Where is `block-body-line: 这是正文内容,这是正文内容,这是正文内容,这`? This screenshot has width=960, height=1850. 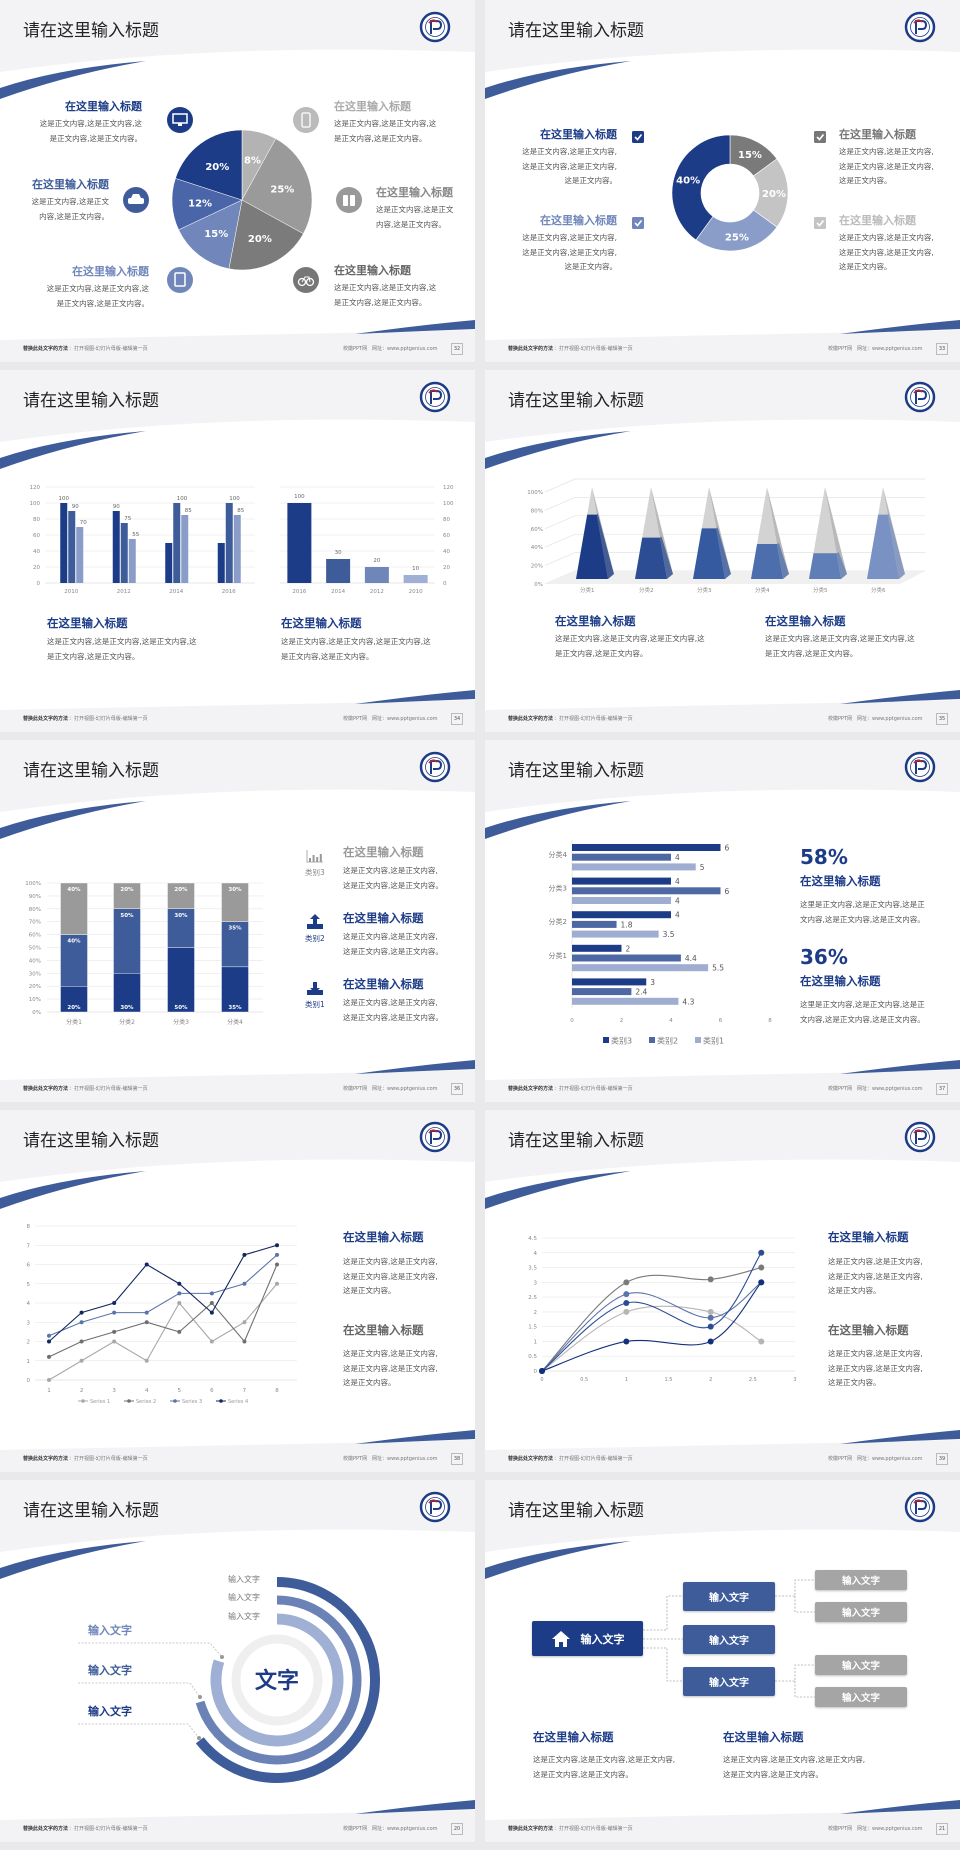 block-body-line: 这是正文内容,这是正文内容,这是正文内容,这 is located at coordinates (630, 638).